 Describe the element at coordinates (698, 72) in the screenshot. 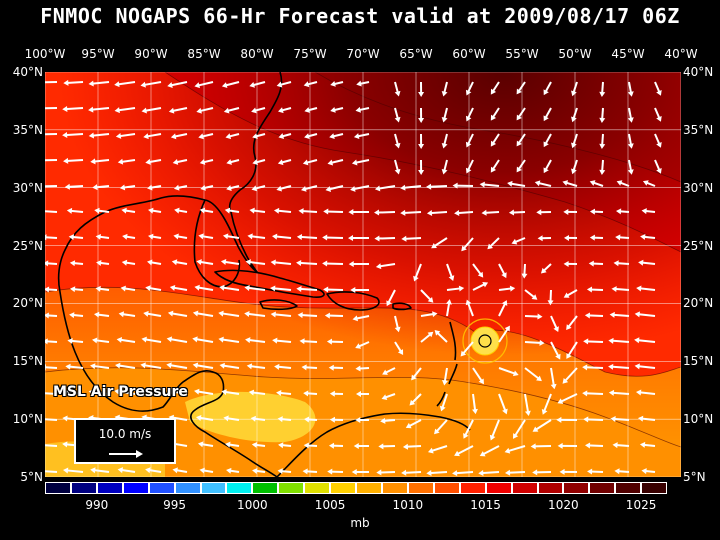

I see `latitude-label-right: 40°N` at that location.